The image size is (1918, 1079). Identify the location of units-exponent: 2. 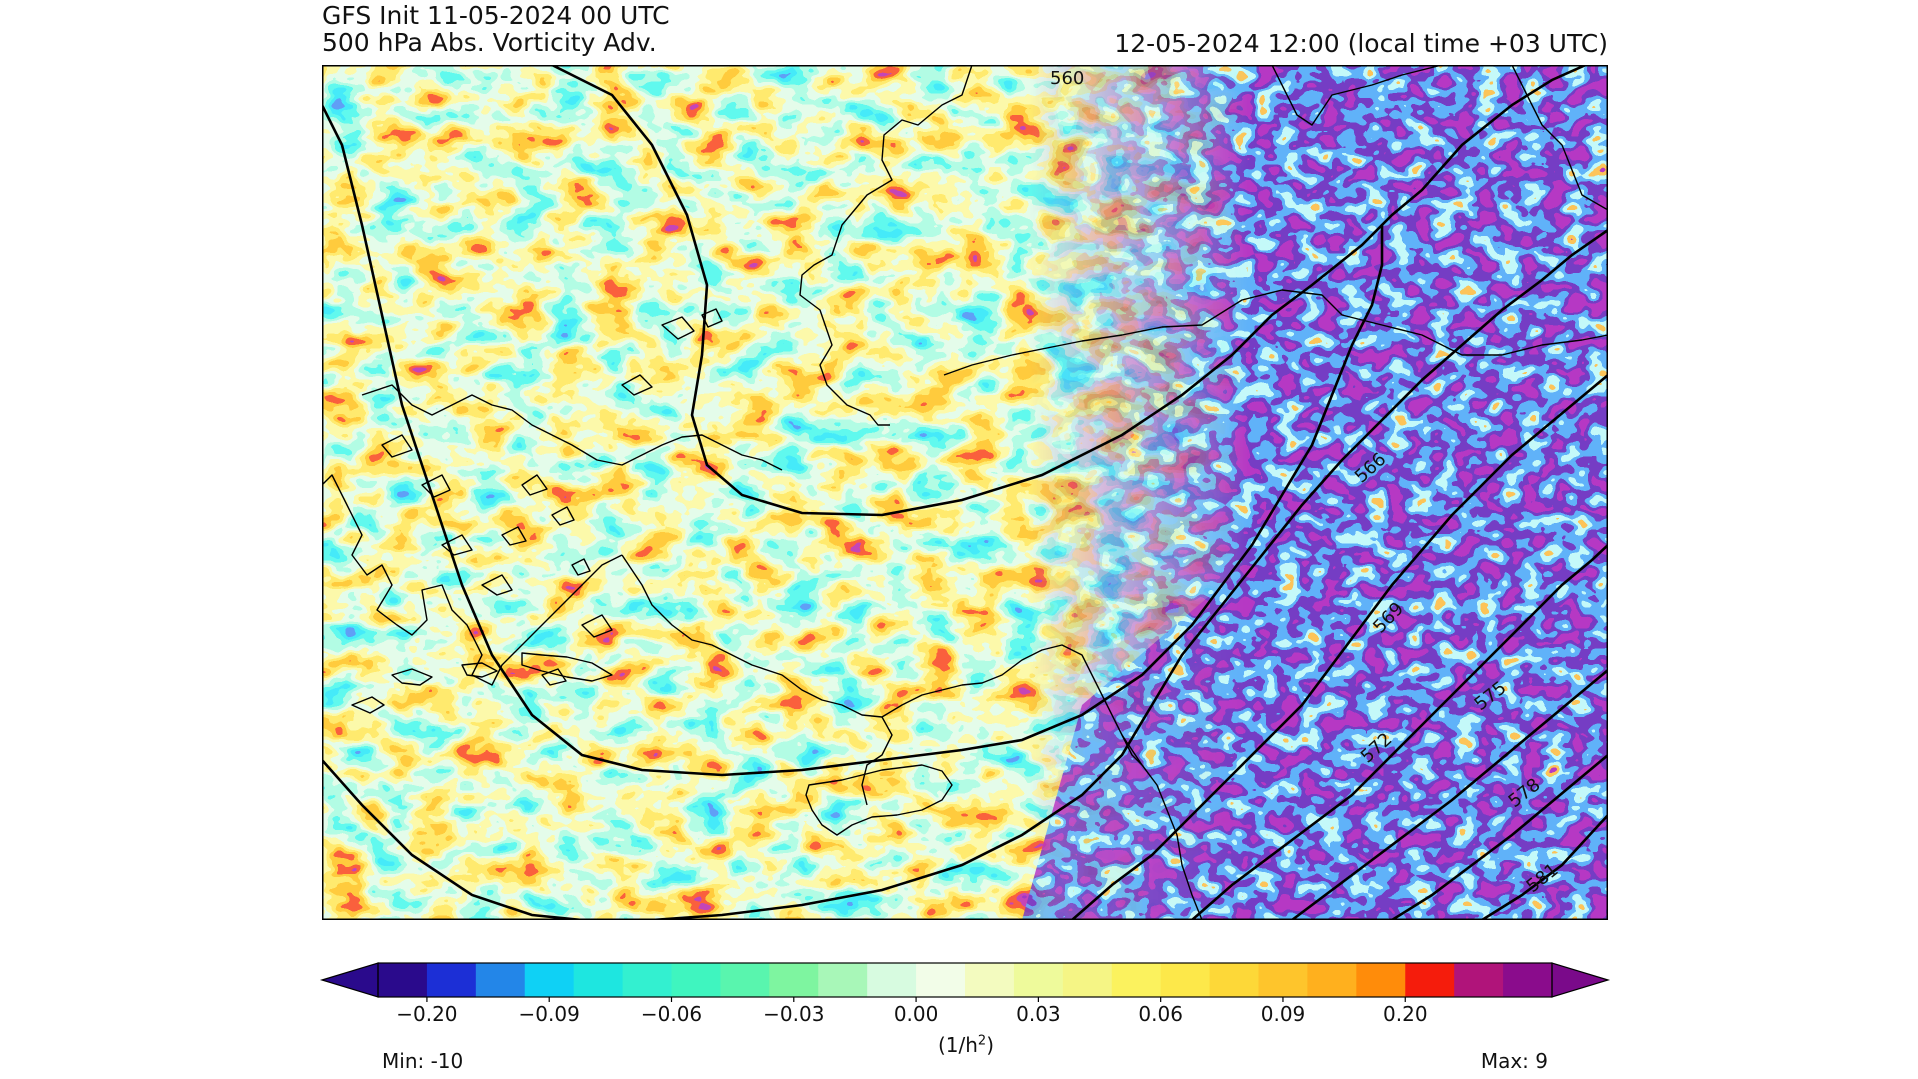
(982, 1041).